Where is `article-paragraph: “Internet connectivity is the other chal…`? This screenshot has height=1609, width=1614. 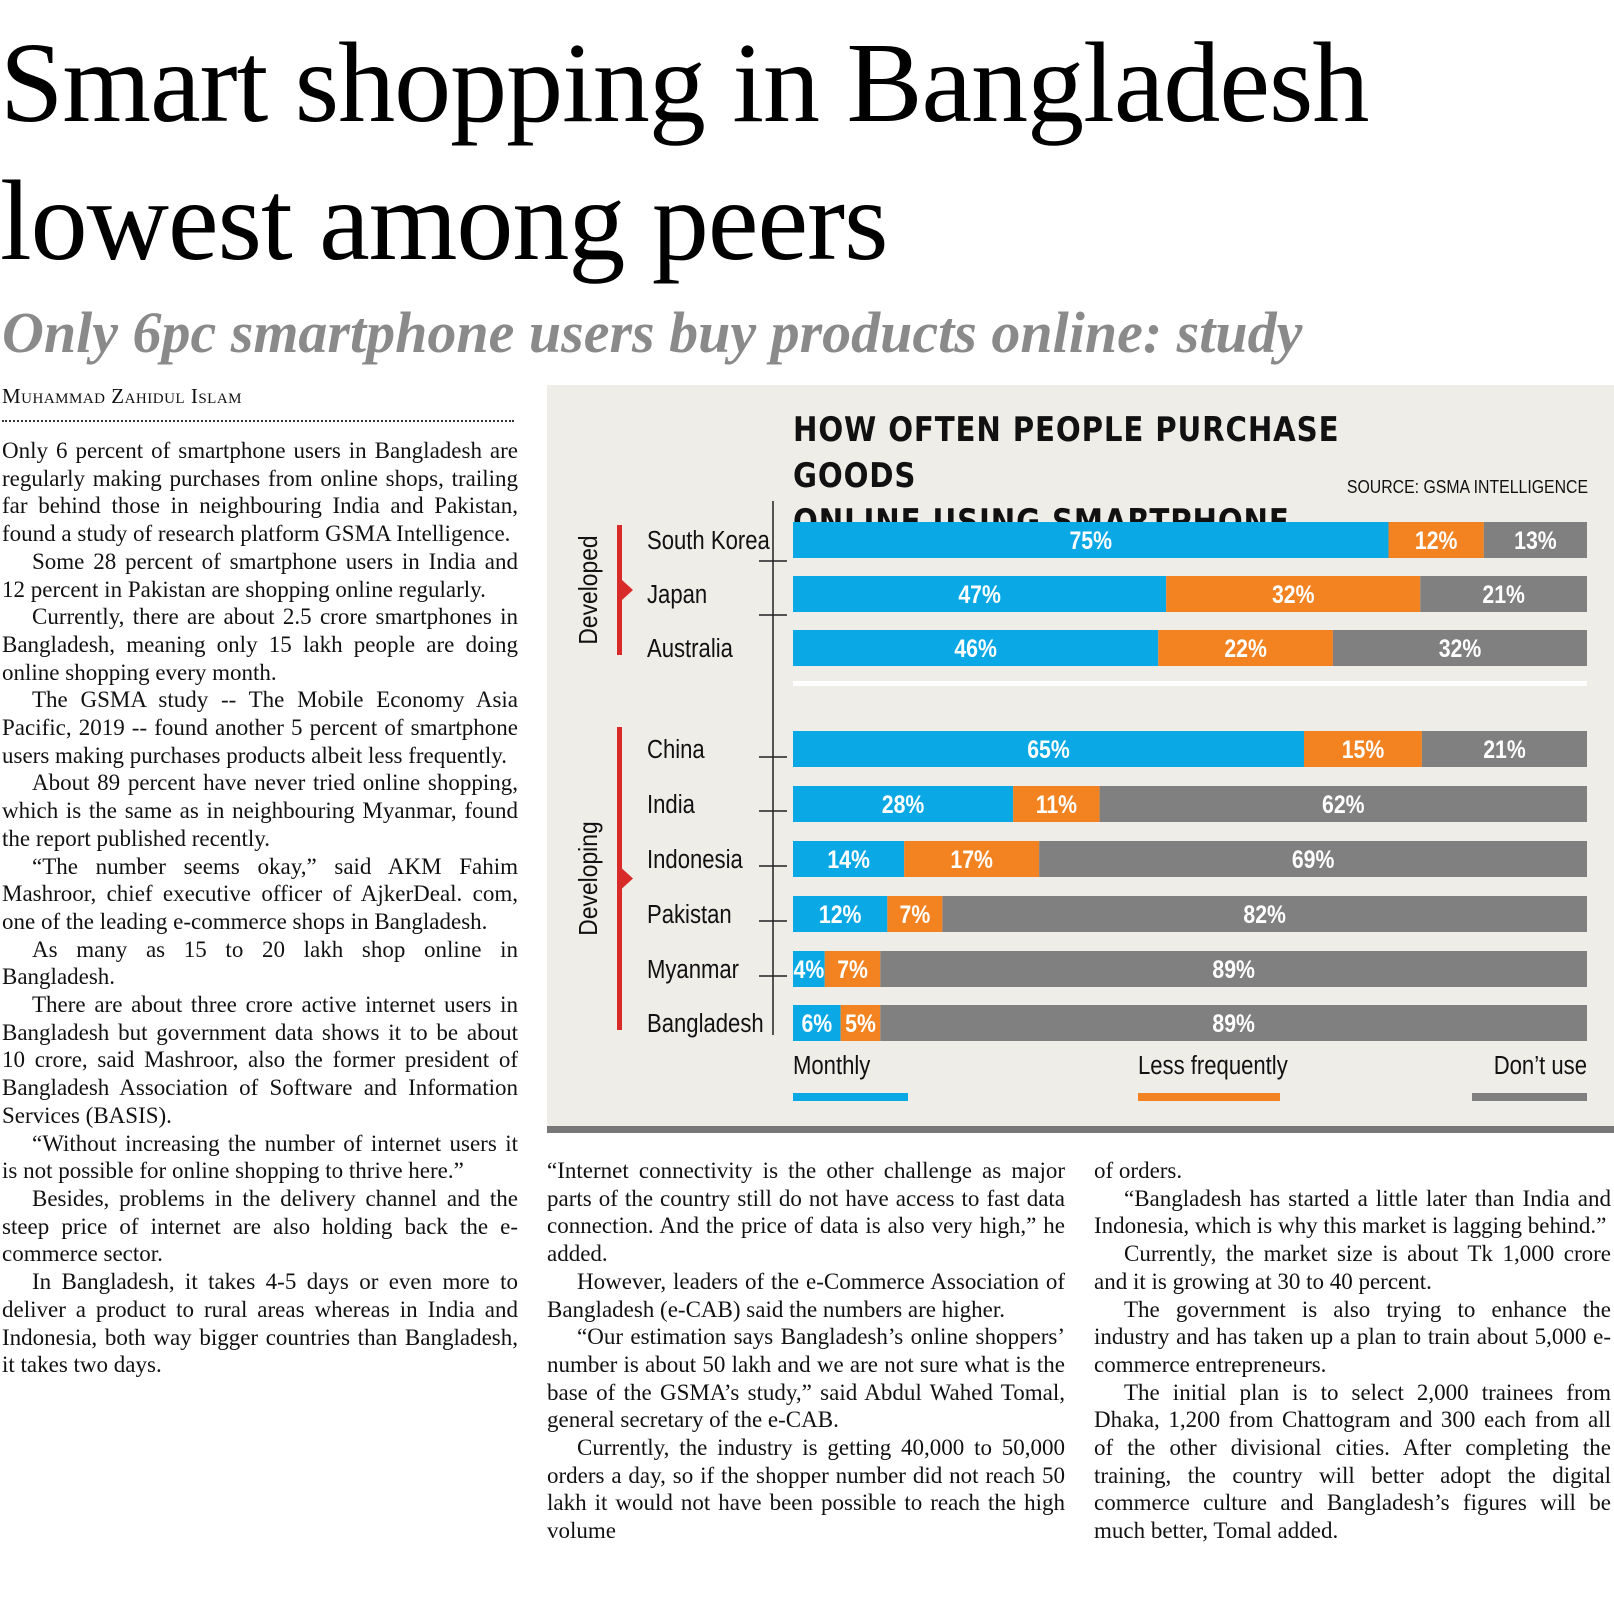
article-paragraph: “Internet connectivity is the other chal… is located at coordinates (806, 1212).